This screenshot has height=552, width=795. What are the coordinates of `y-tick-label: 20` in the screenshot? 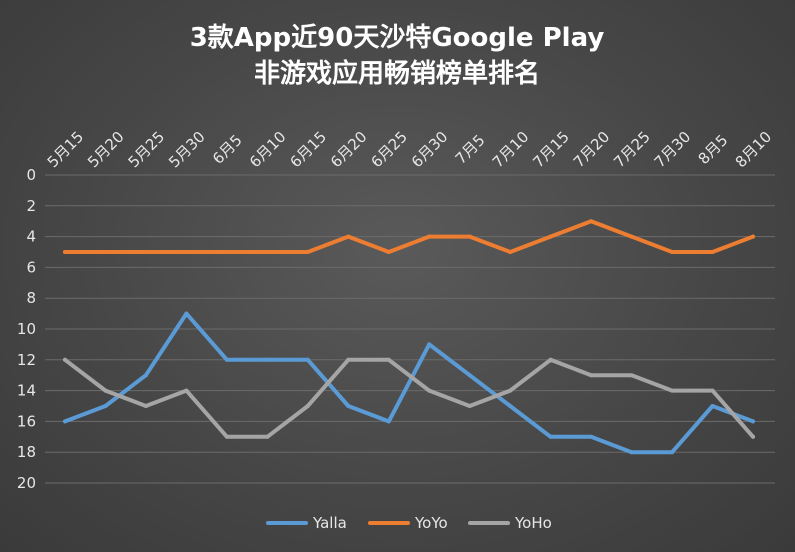 It's located at (26, 483).